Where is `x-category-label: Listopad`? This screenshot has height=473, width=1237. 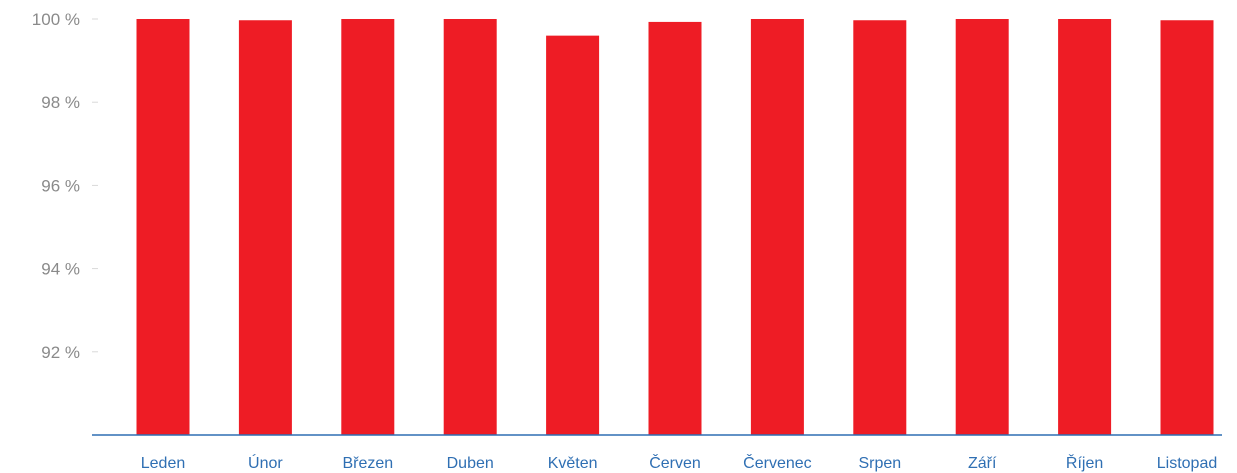 x-category-label: Listopad is located at coordinates (1187, 463).